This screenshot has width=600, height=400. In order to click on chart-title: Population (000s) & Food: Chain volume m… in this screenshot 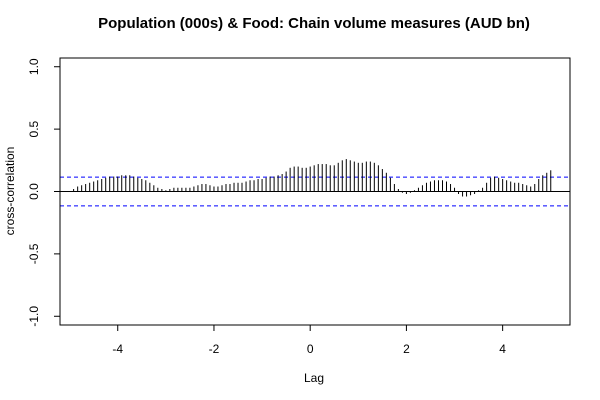, I will do `click(314, 23)`.